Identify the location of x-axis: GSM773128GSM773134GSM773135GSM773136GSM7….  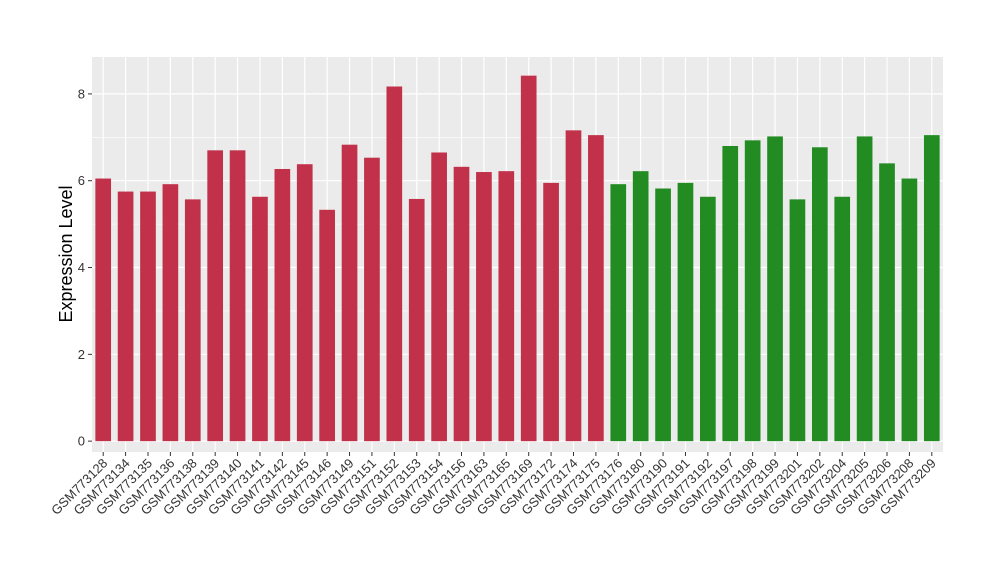
(493, 485).